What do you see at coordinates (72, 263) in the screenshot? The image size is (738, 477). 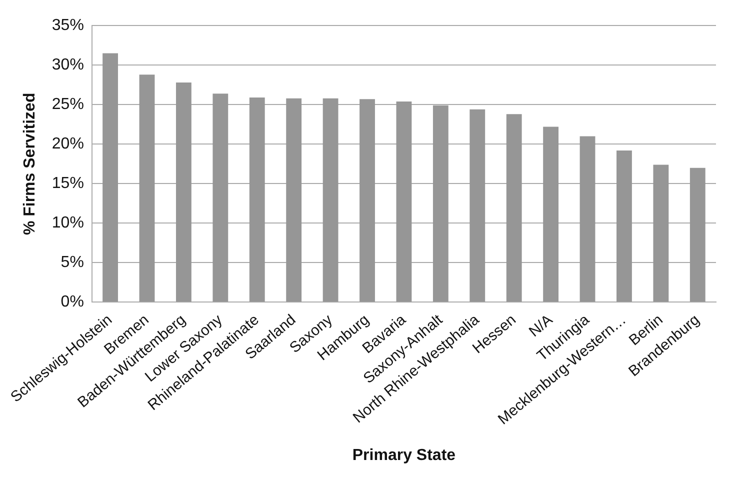 I see `y-tick-label: 5%` at bounding box center [72, 263].